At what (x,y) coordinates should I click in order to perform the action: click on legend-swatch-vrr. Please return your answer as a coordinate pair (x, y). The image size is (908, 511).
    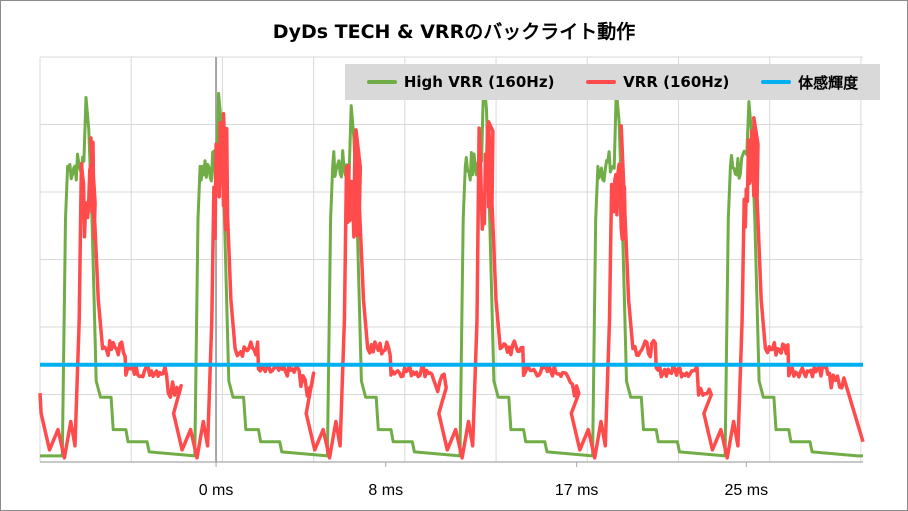
    Looking at the image, I should click on (601, 82).